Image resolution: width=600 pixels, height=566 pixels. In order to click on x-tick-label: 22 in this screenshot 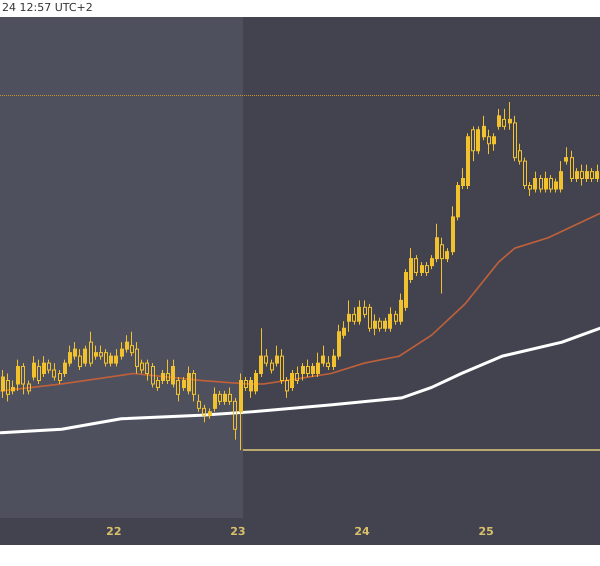, I will do `click(114, 531)`.